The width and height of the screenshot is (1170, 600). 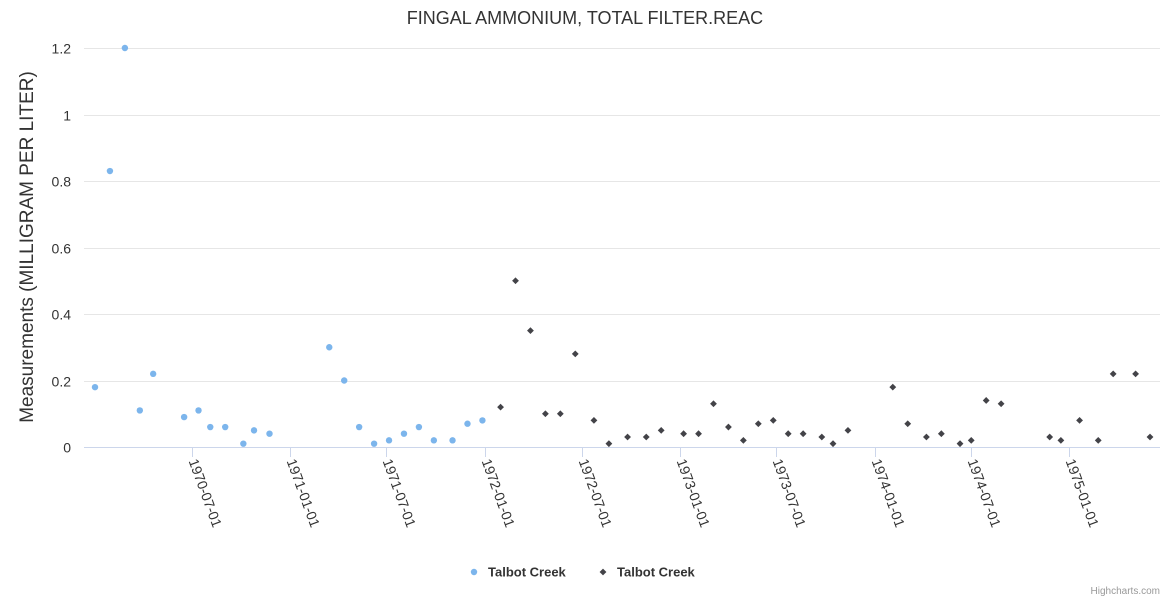 I want to click on x-tick-label: 1971-07-01, so click(x=400, y=493).